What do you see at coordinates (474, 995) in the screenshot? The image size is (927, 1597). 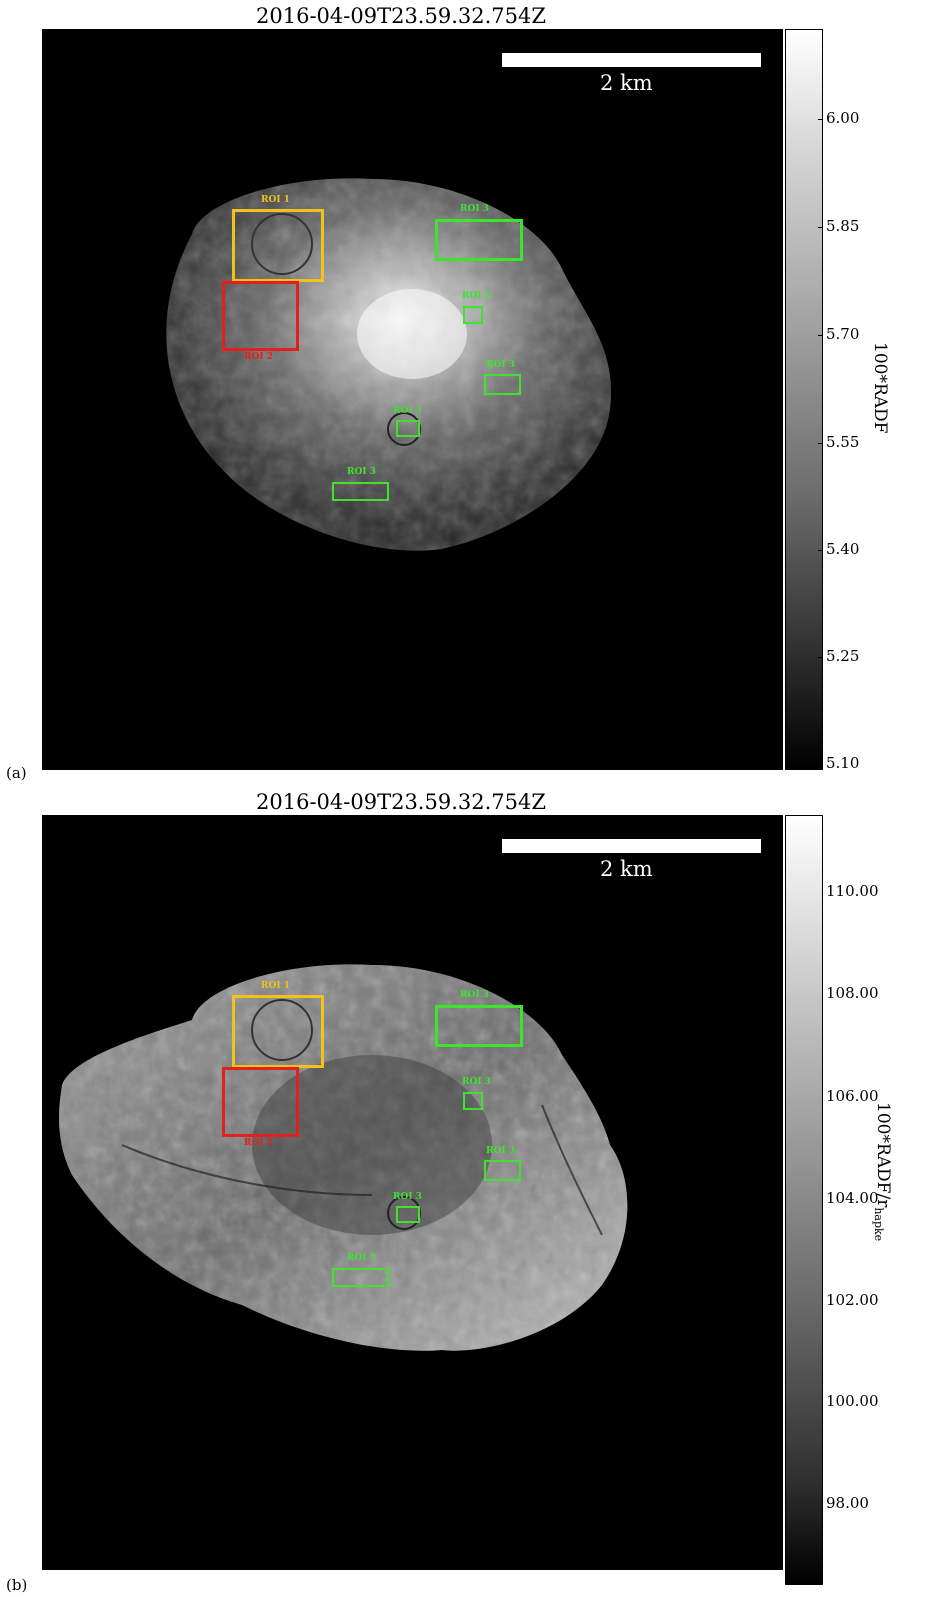 I see `roi-3-label-1-b: ROI 3` at bounding box center [474, 995].